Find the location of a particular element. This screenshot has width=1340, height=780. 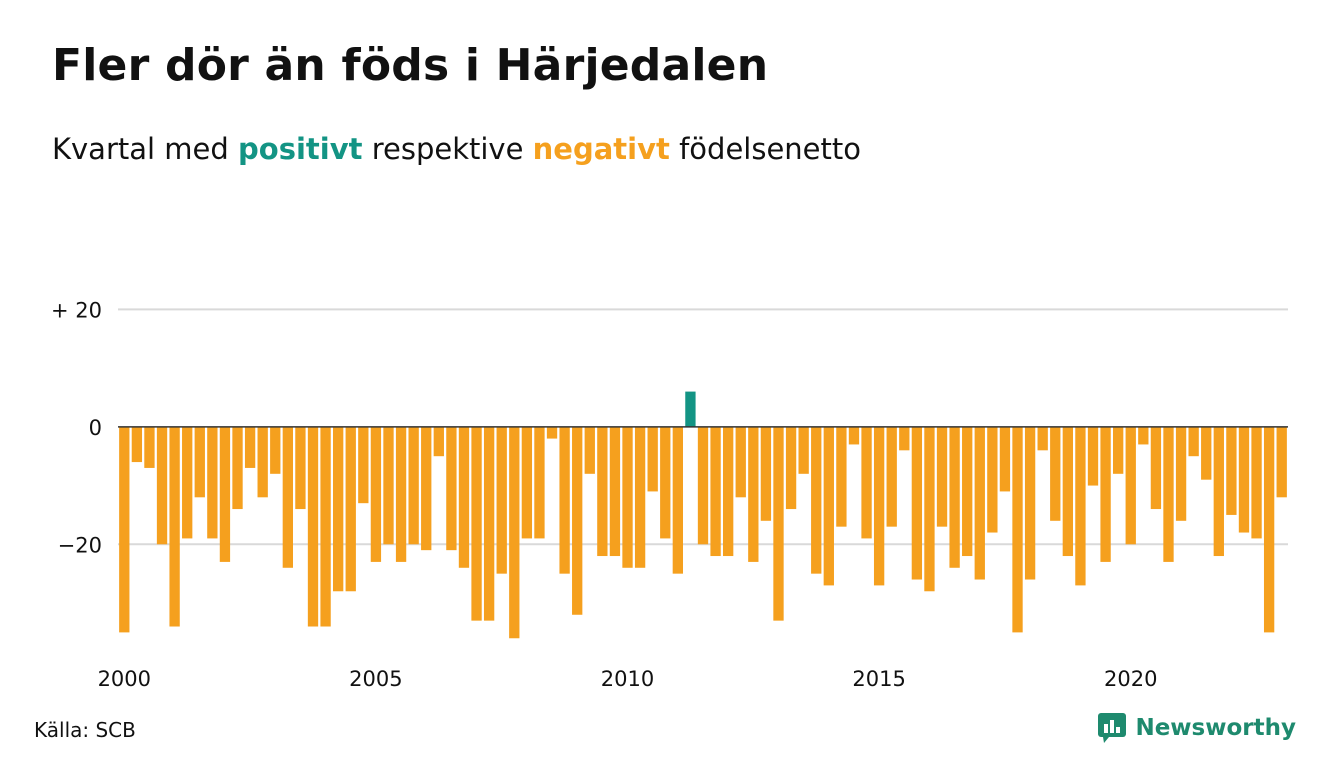

x-tick-label: 2000 is located at coordinates (124, 679).